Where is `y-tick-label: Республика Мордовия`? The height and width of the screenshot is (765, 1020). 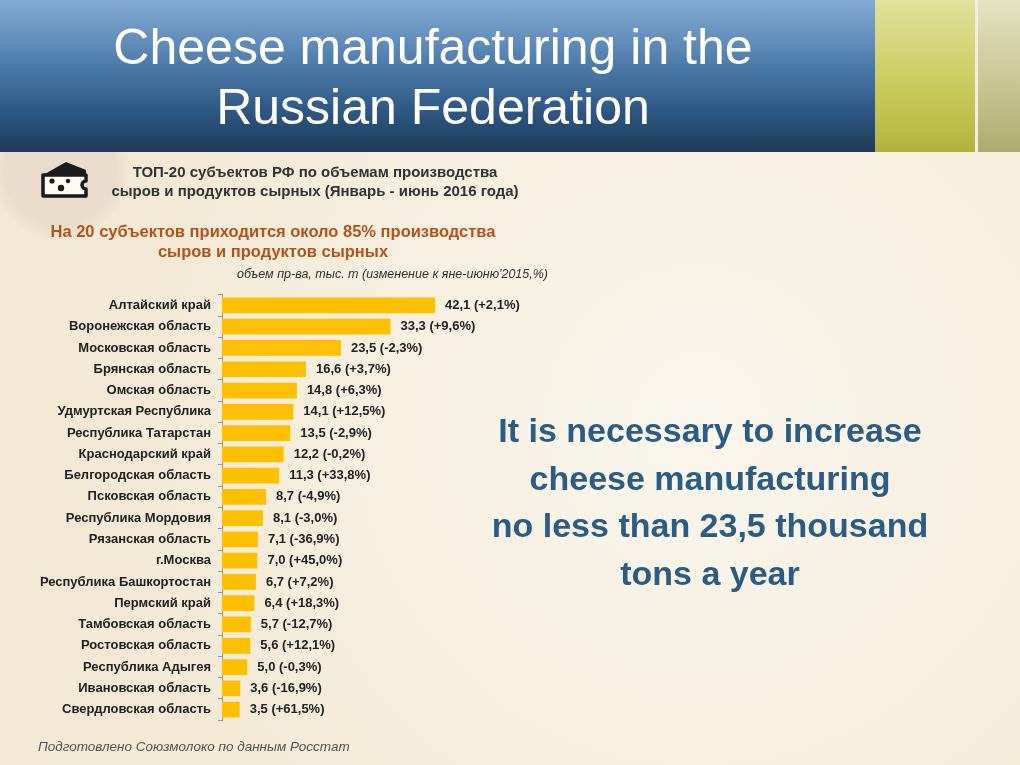
y-tick-label: Республика Мордовия is located at coordinates (138, 517).